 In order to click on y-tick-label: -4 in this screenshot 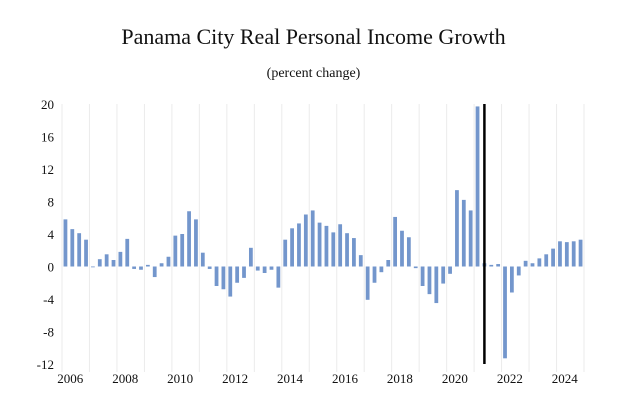, I will do `click(48, 299)`.